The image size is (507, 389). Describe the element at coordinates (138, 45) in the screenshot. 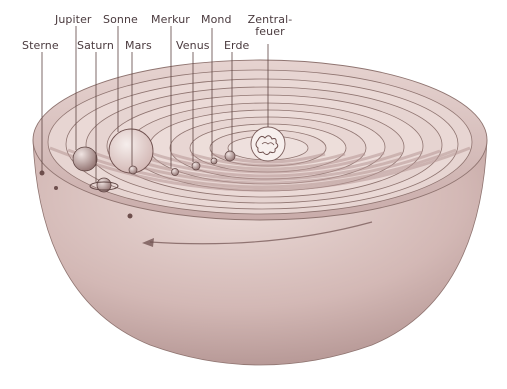

I see `label-mars: Mars` at that location.